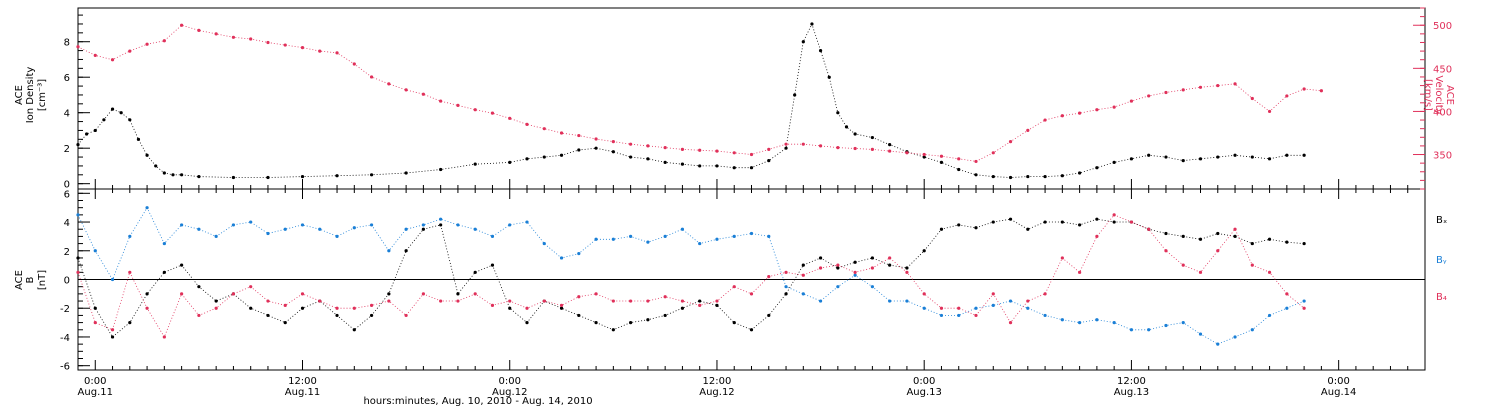 The height and width of the screenshot is (410, 1500). What do you see at coordinates (923, 392) in the screenshot?
I see `date-tick-label: Aug.13` at bounding box center [923, 392].